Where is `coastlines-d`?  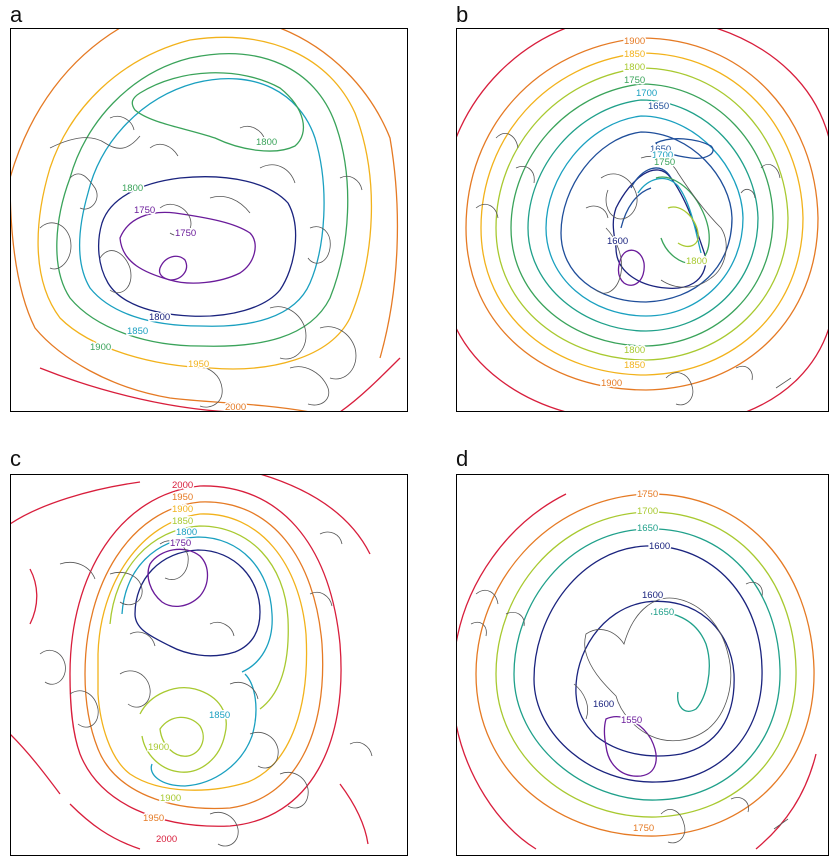 coastlines-d is located at coordinates (629, 712).